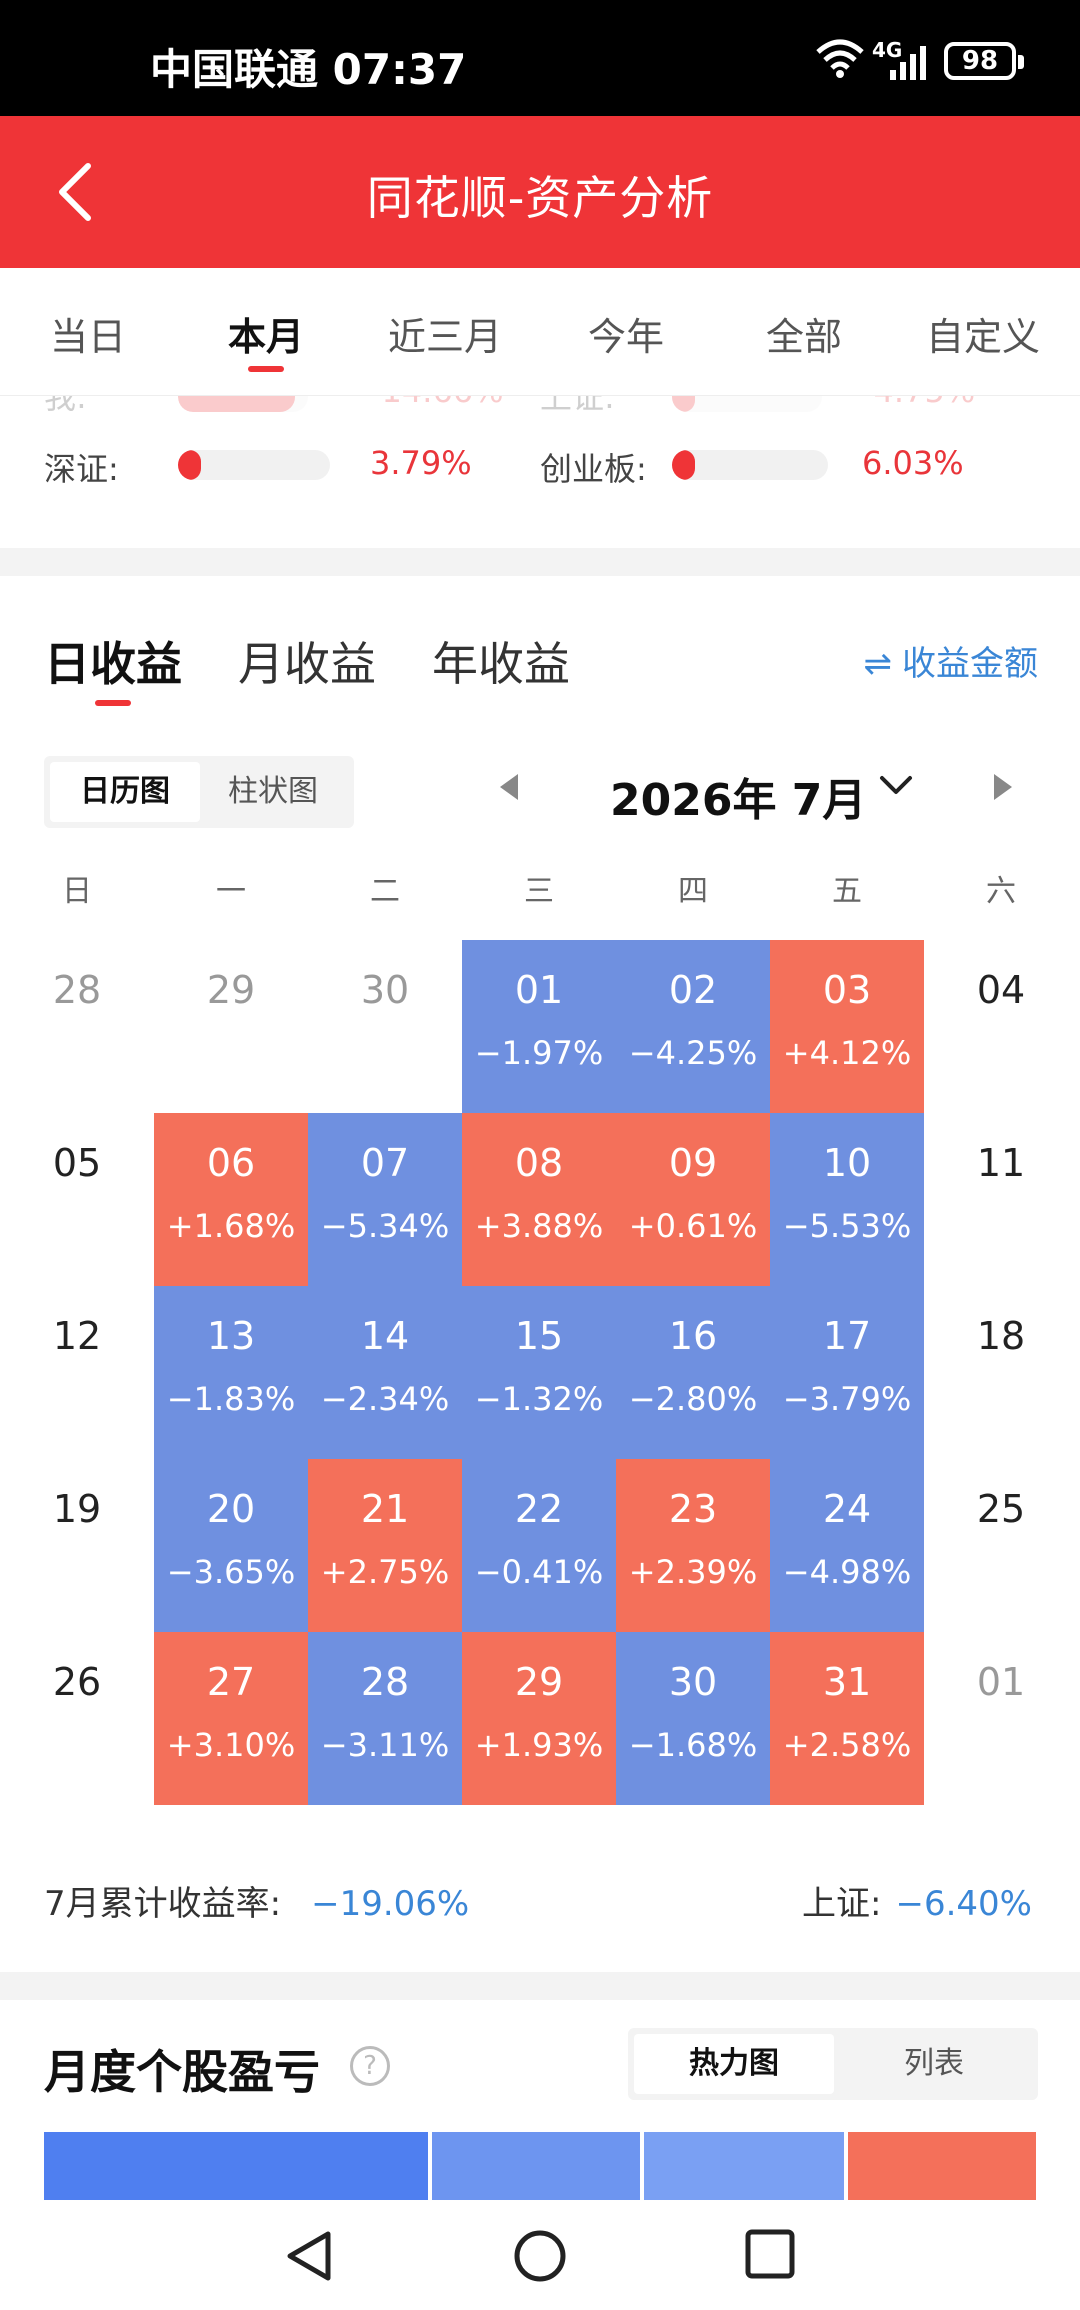 This screenshot has height=2310, width=1080. What do you see at coordinates (231, 1399) in the screenshot?
I see `day-return: −1.83%` at bounding box center [231, 1399].